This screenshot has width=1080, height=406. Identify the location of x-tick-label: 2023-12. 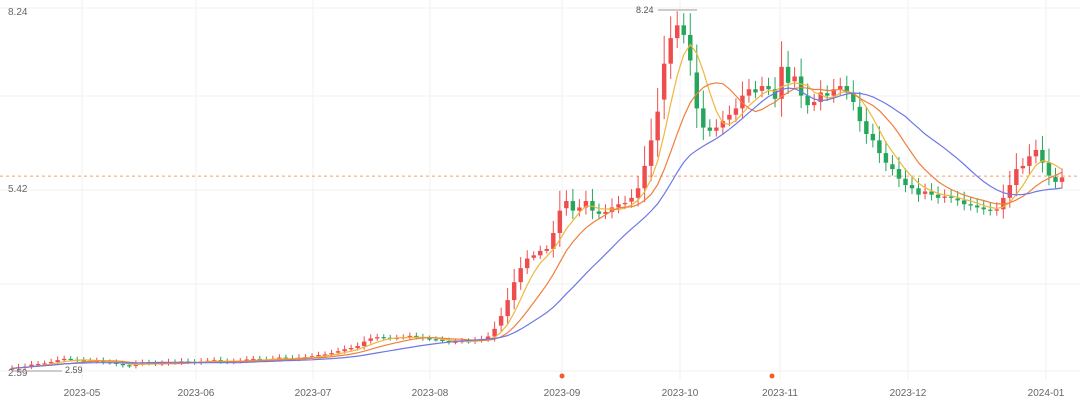
(908, 393).